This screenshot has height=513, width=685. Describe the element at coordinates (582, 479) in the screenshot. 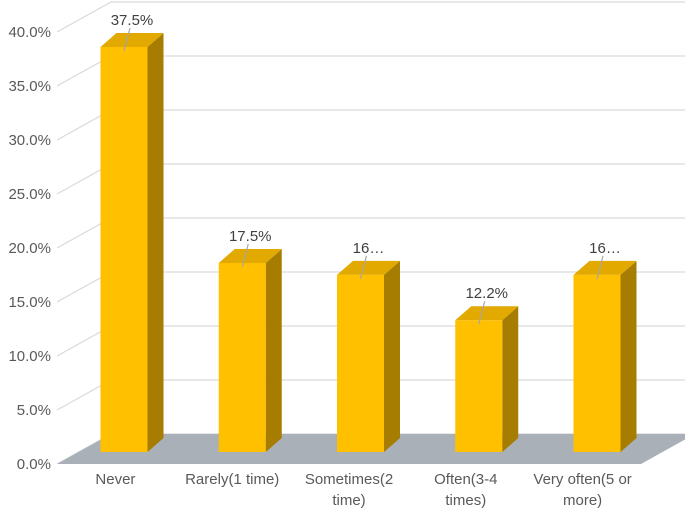

I see `category-label-very-often-5-or-more: Very often(5 or` at that location.